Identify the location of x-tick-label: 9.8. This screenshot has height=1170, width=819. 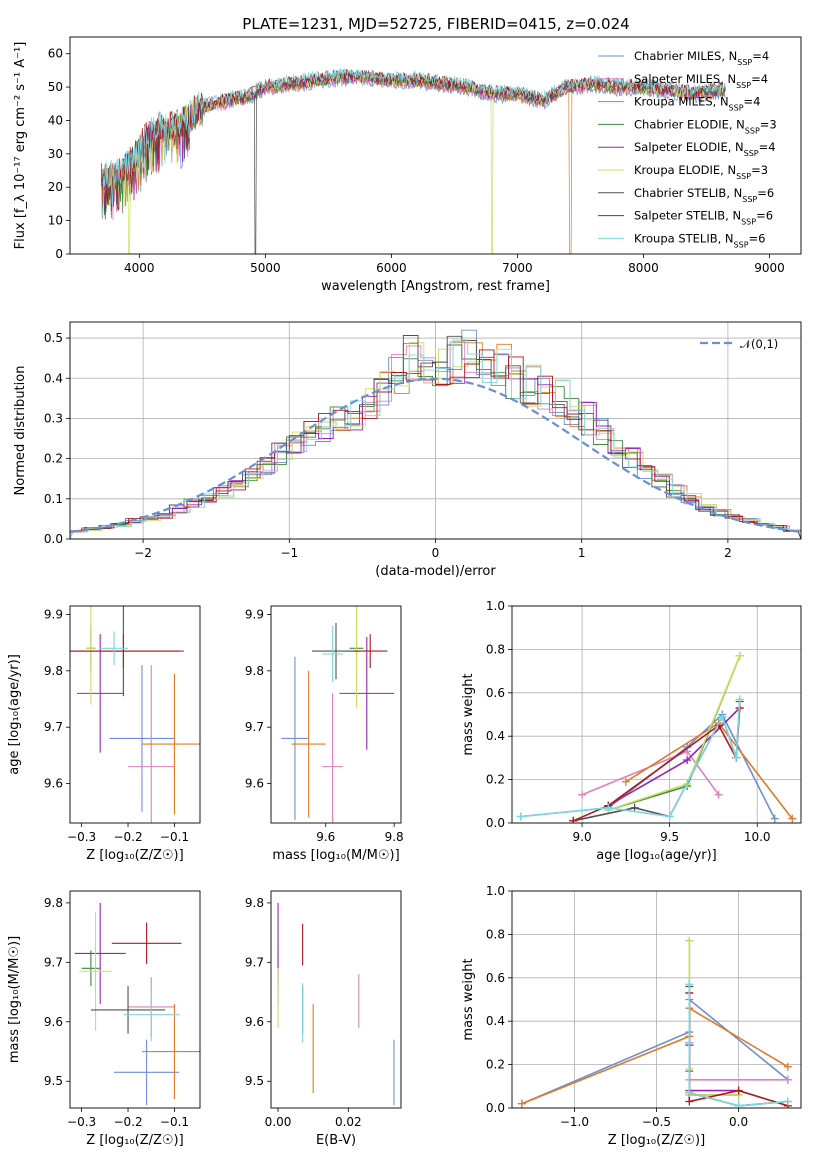
(394, 837).